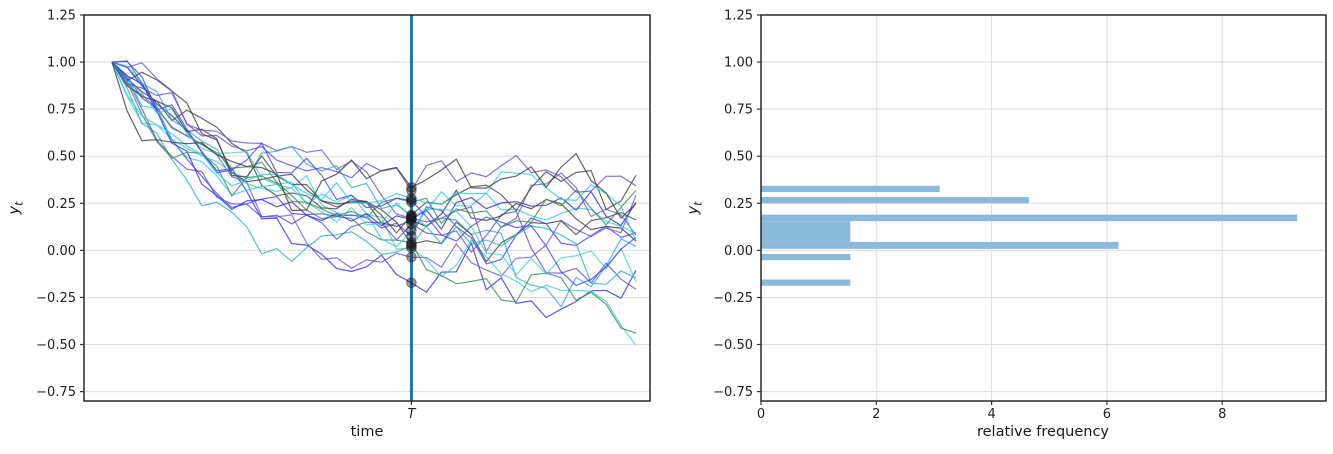 The image size is (1333, 454). What do you see at coordinates (1222, 414) in the screenshot?
I see `x-tick-label: 8` at bounding box center [1222, 414].